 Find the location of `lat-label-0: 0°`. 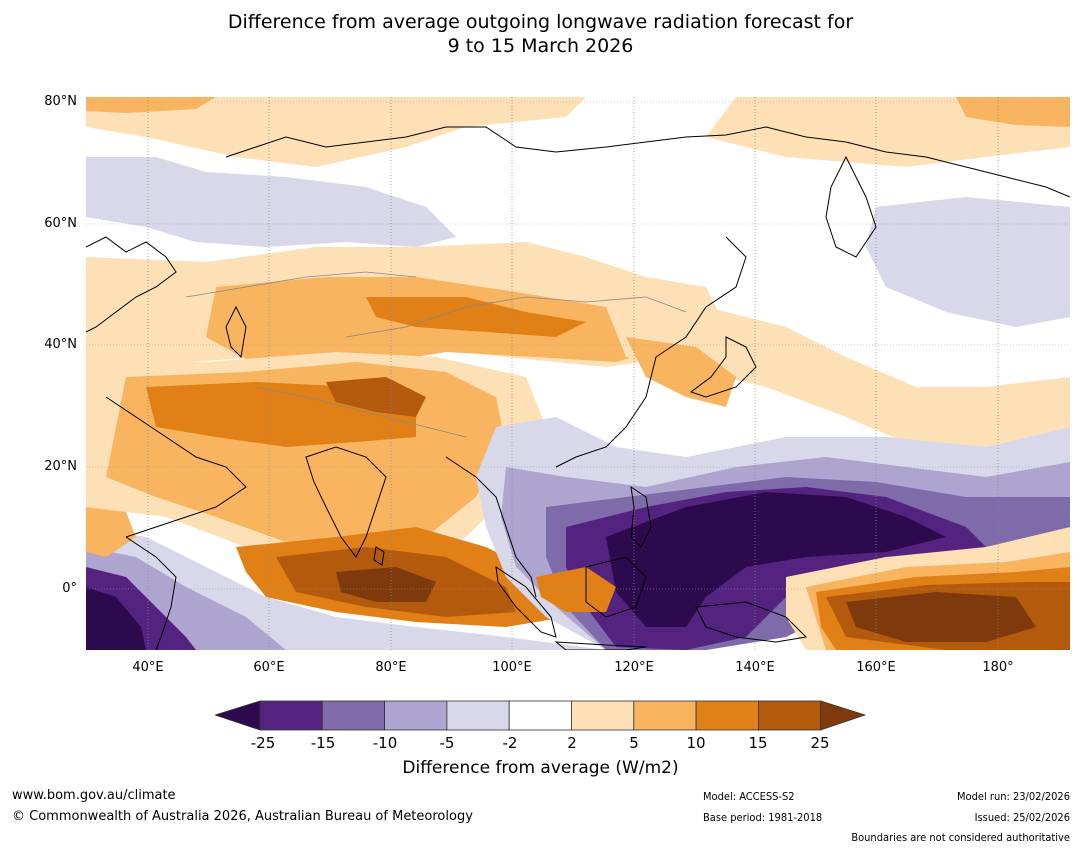

lat-label-0: 0° is located at coordinates (69, 588).